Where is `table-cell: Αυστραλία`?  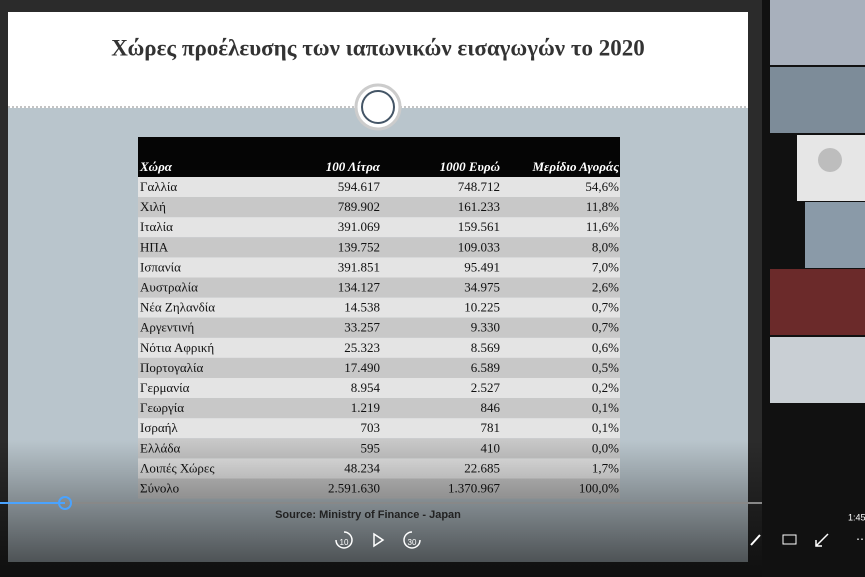 table-cell: Αυστραλία is located at coordinates (169, 287).